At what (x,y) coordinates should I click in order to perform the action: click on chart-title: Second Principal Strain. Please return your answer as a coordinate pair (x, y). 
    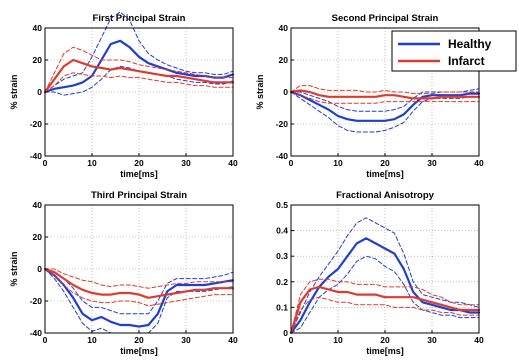
    Looking at the image, I should click on (385, 18).